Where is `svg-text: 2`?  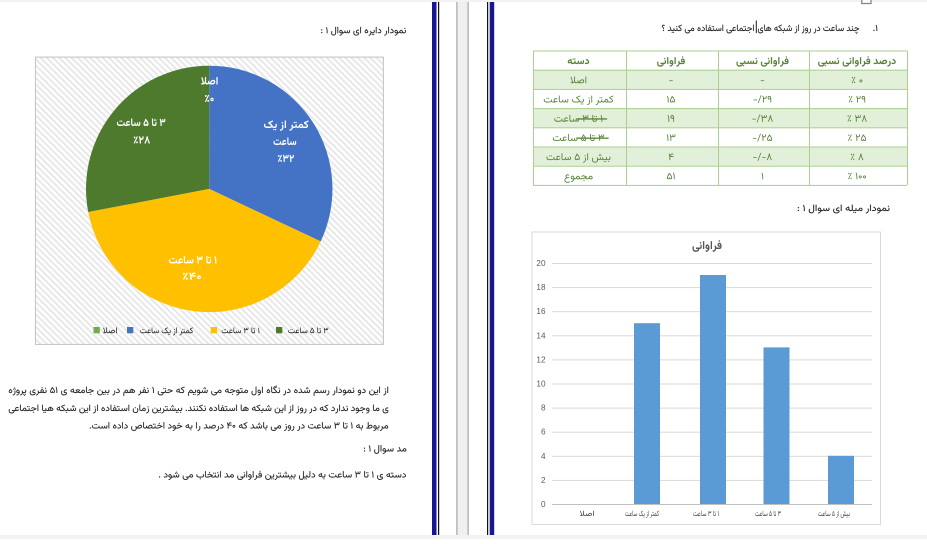 svg-text: 2 is located at coordinates (543, 480).